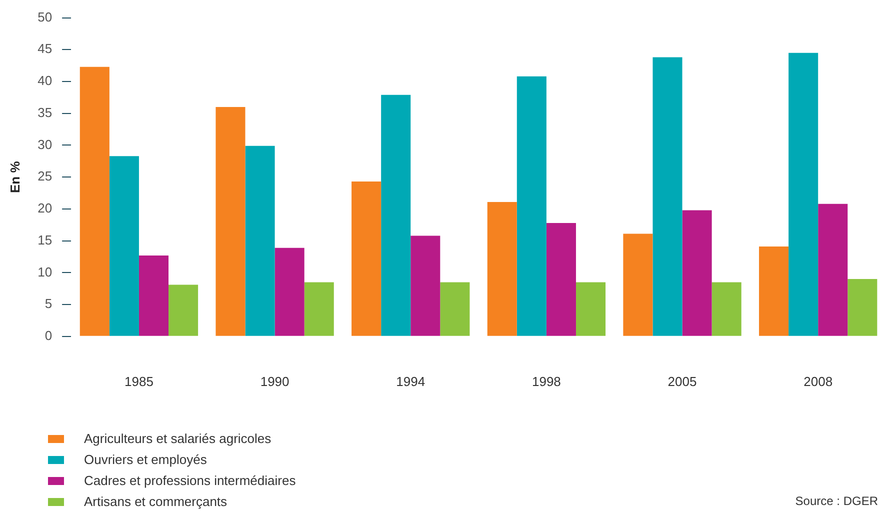  I want to click on y-axis-title: En %, so click(14, 176).